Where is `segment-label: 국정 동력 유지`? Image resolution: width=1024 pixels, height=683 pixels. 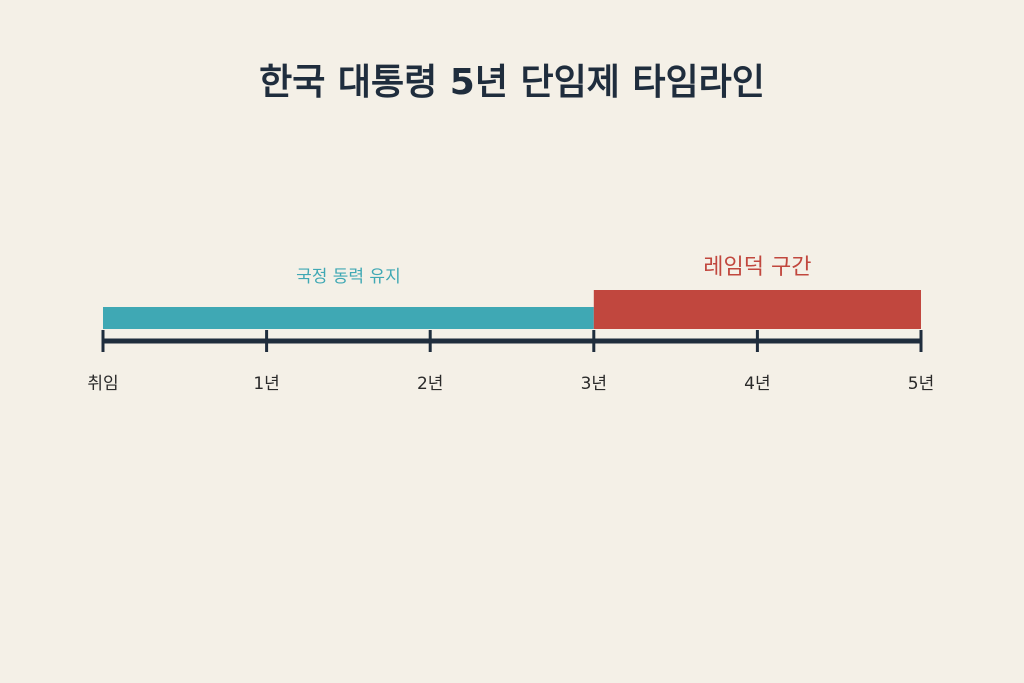 segment-label: 국정 동력 유지 is located at coordinates (348, 277).